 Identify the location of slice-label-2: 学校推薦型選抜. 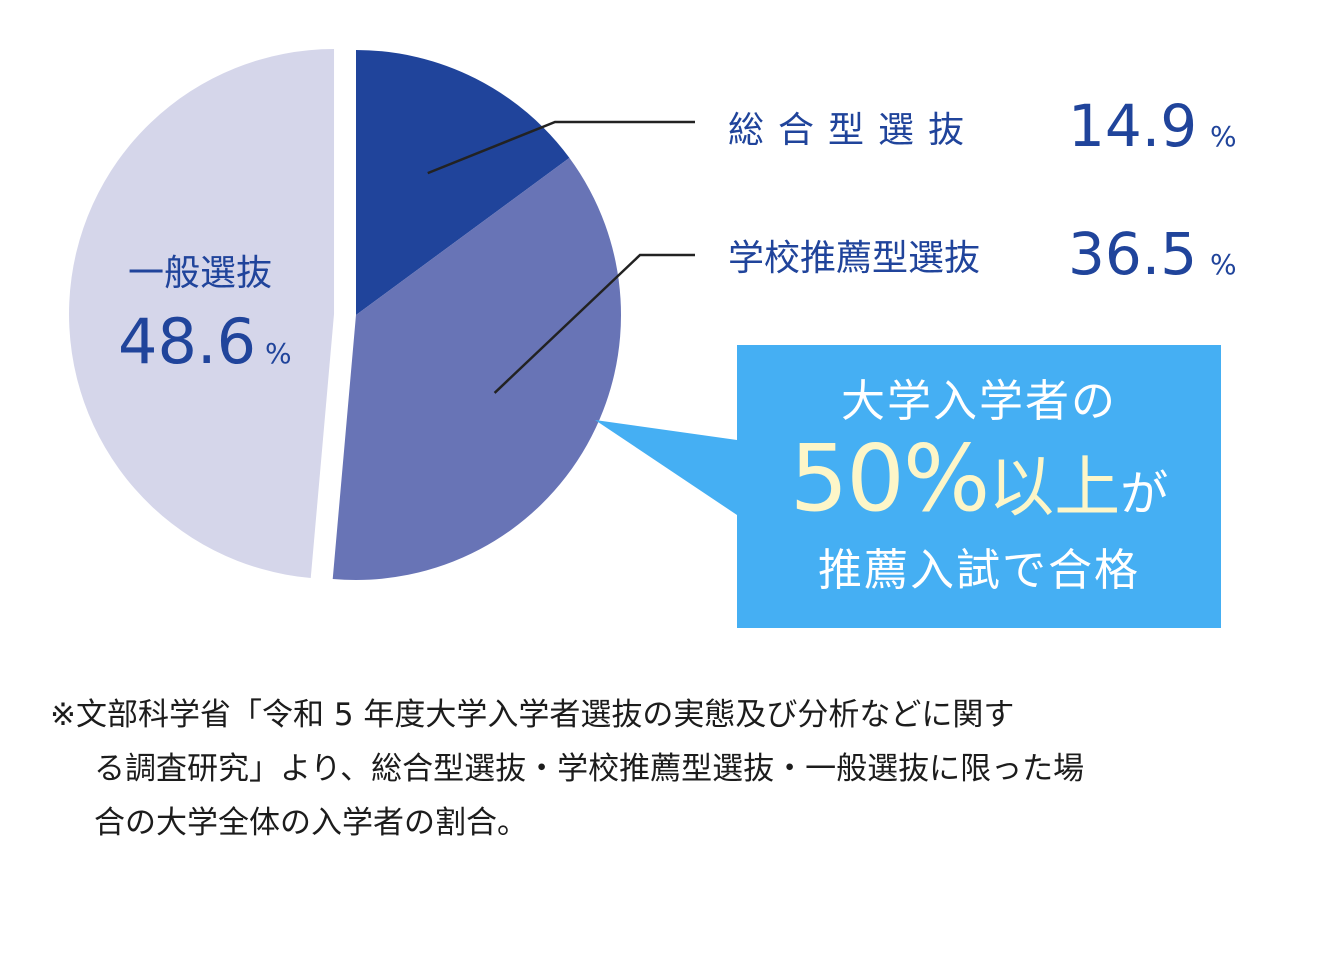
(854, 258).